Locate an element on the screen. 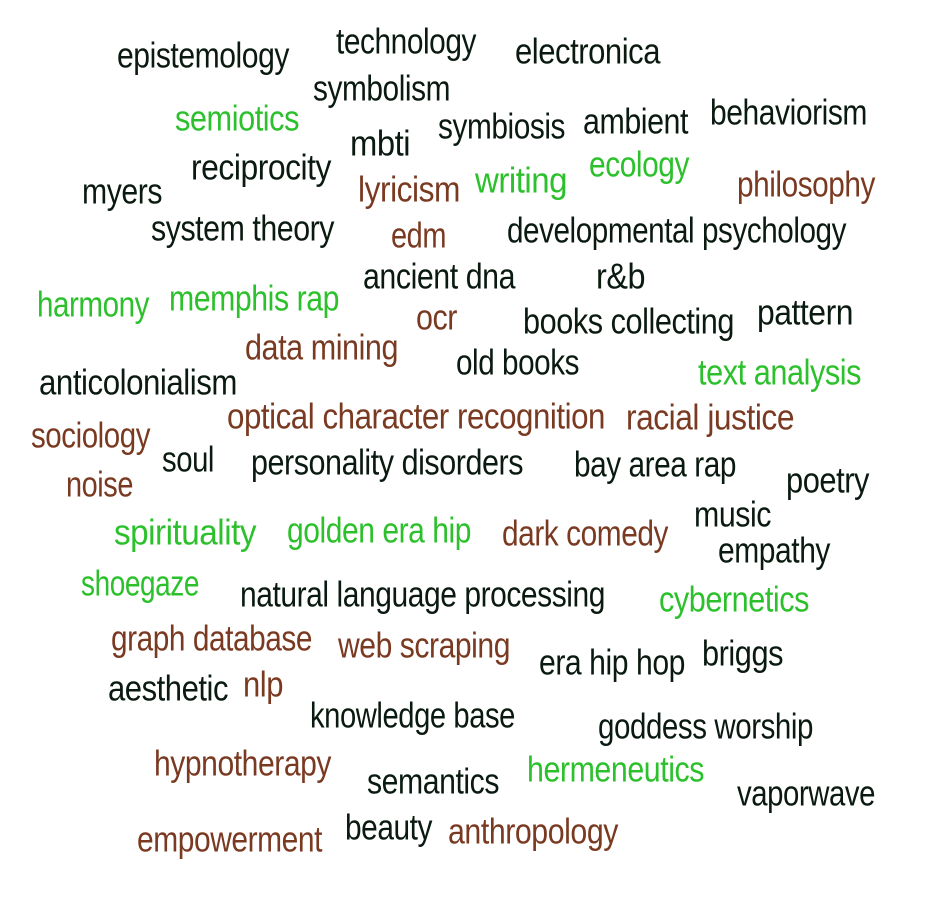 This screenshot has width=948, height=905. cloud-word: lyricism is located at coordinates (409, 189).